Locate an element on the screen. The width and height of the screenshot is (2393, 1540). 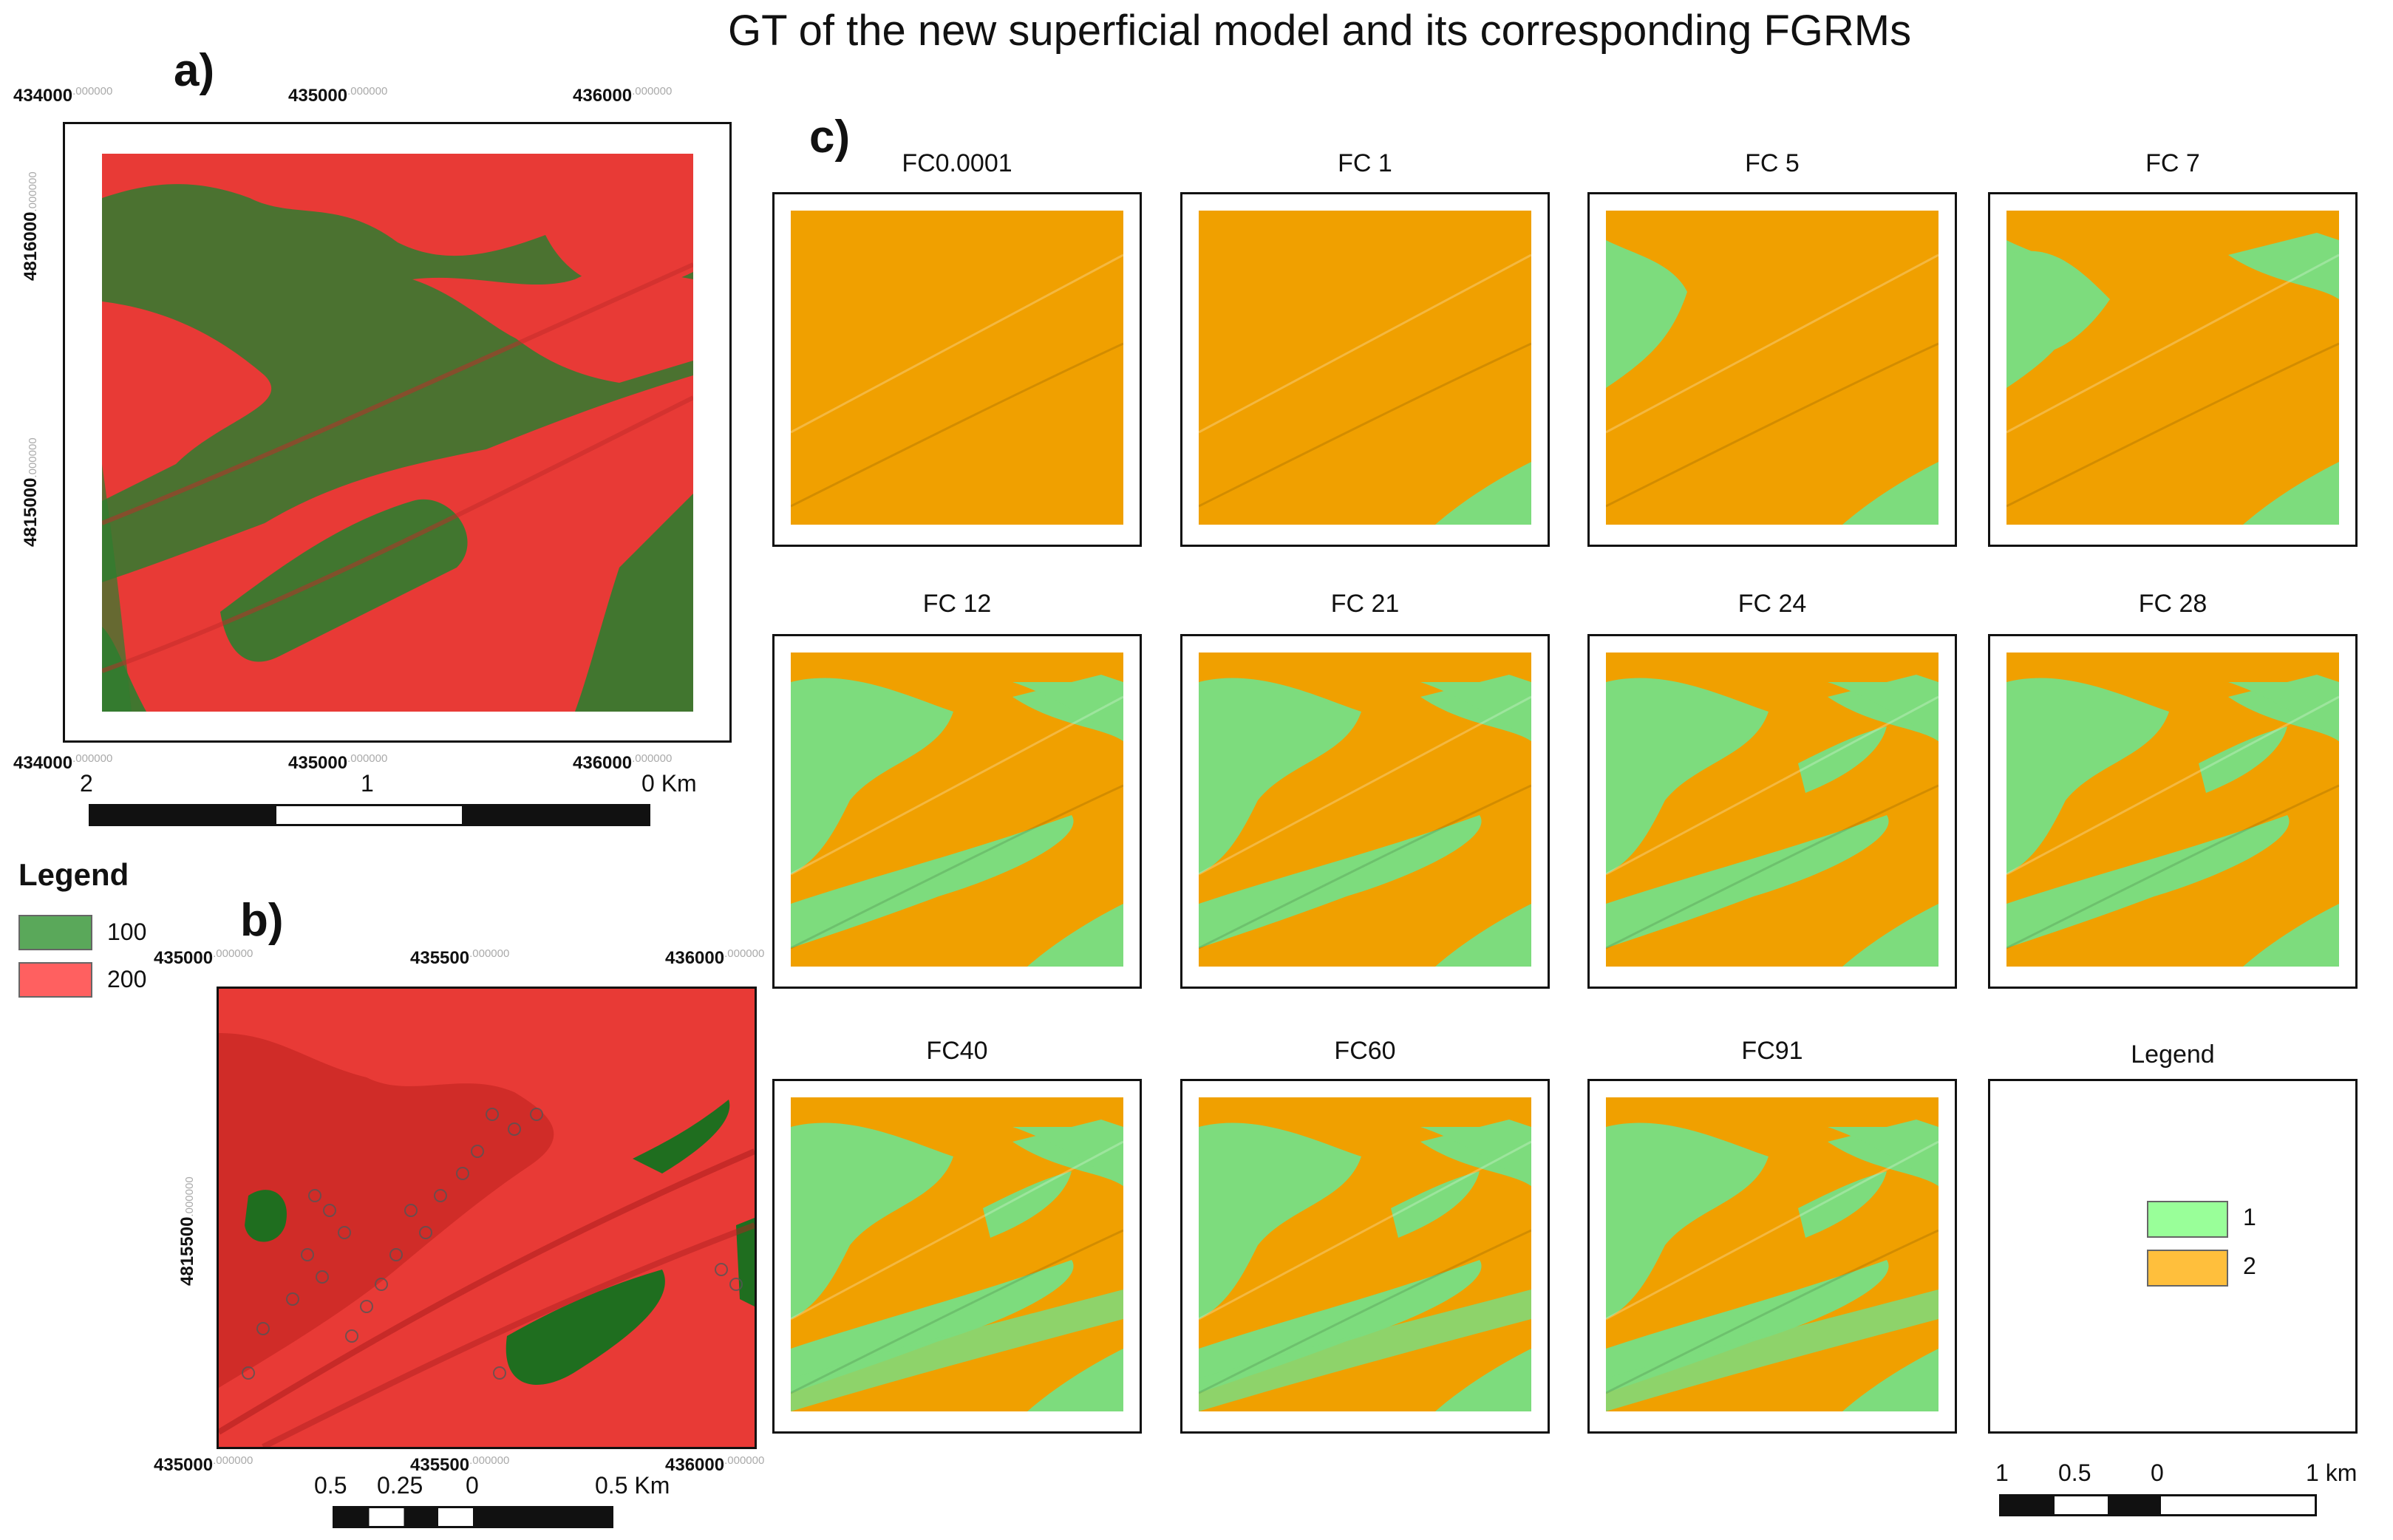
fc-panel-title: FC 28 is located at coordinates (2173, 604).